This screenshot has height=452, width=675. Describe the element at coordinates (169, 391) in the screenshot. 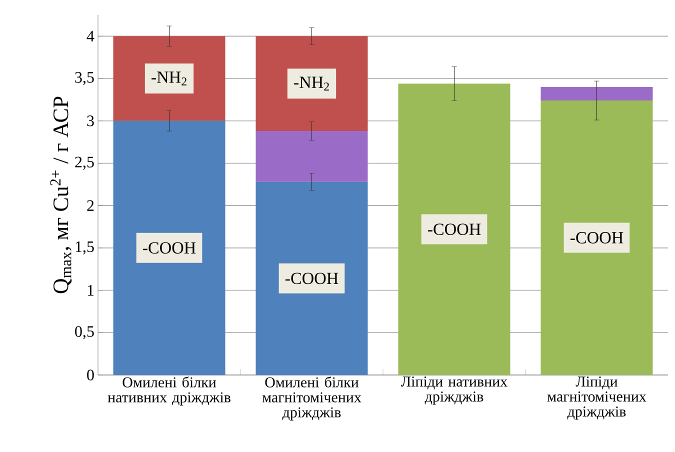

I see `x-tick-label: Омилені білки нативних дріжджів` at that location.